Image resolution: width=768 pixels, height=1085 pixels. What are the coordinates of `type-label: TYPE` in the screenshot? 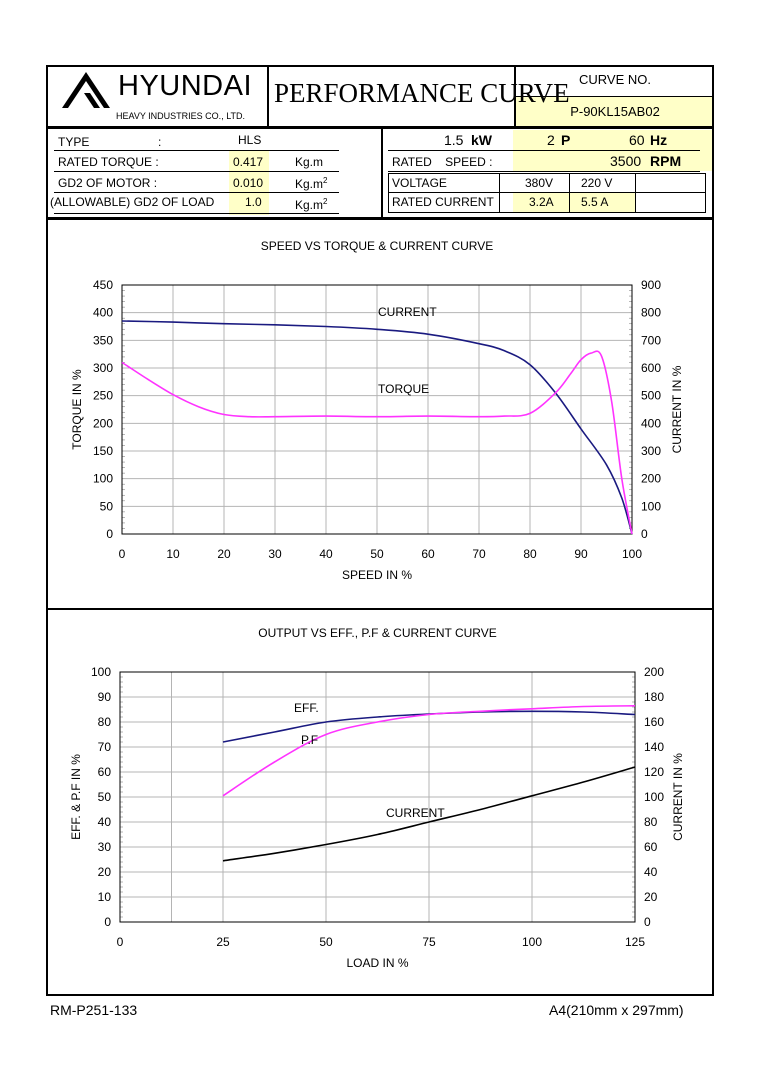 It's located at (74, 142).